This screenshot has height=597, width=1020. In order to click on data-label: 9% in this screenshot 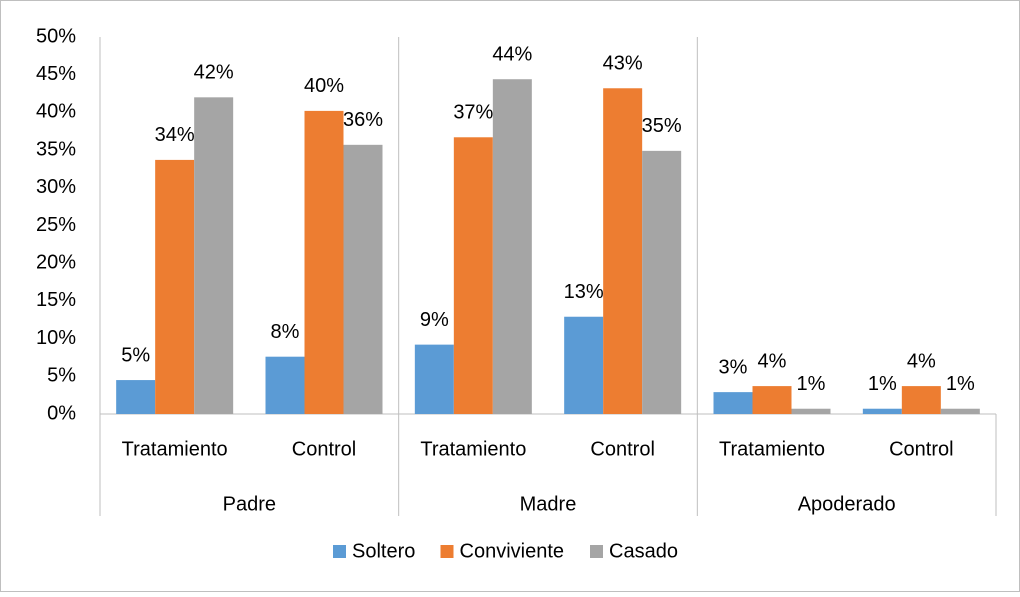, I will do `click(434, 320)`.